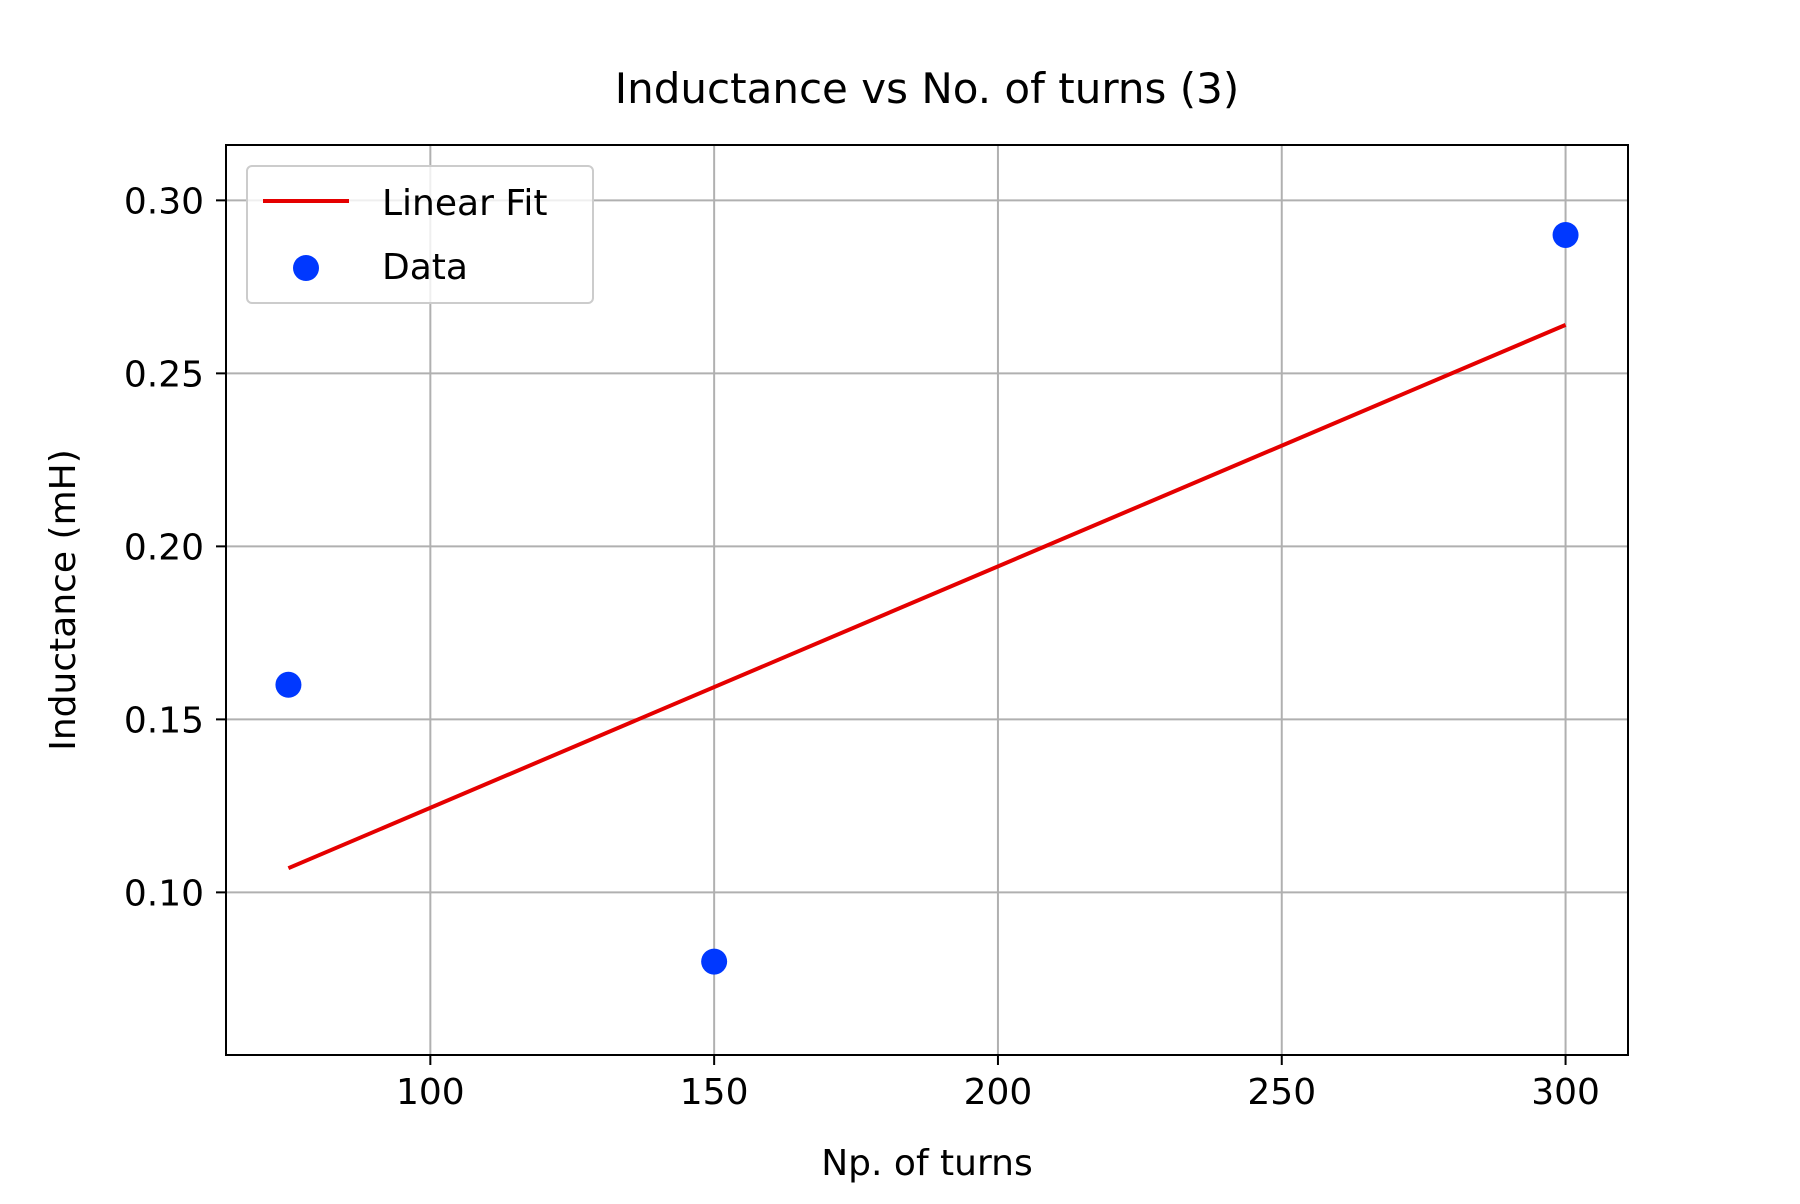 The height and width of the screenshot is (1204, 1800). What do you see at coordinates (430, 1092) in the screenshot?
I see `x-tick-label: 100` at bounding box center [430, 1092].